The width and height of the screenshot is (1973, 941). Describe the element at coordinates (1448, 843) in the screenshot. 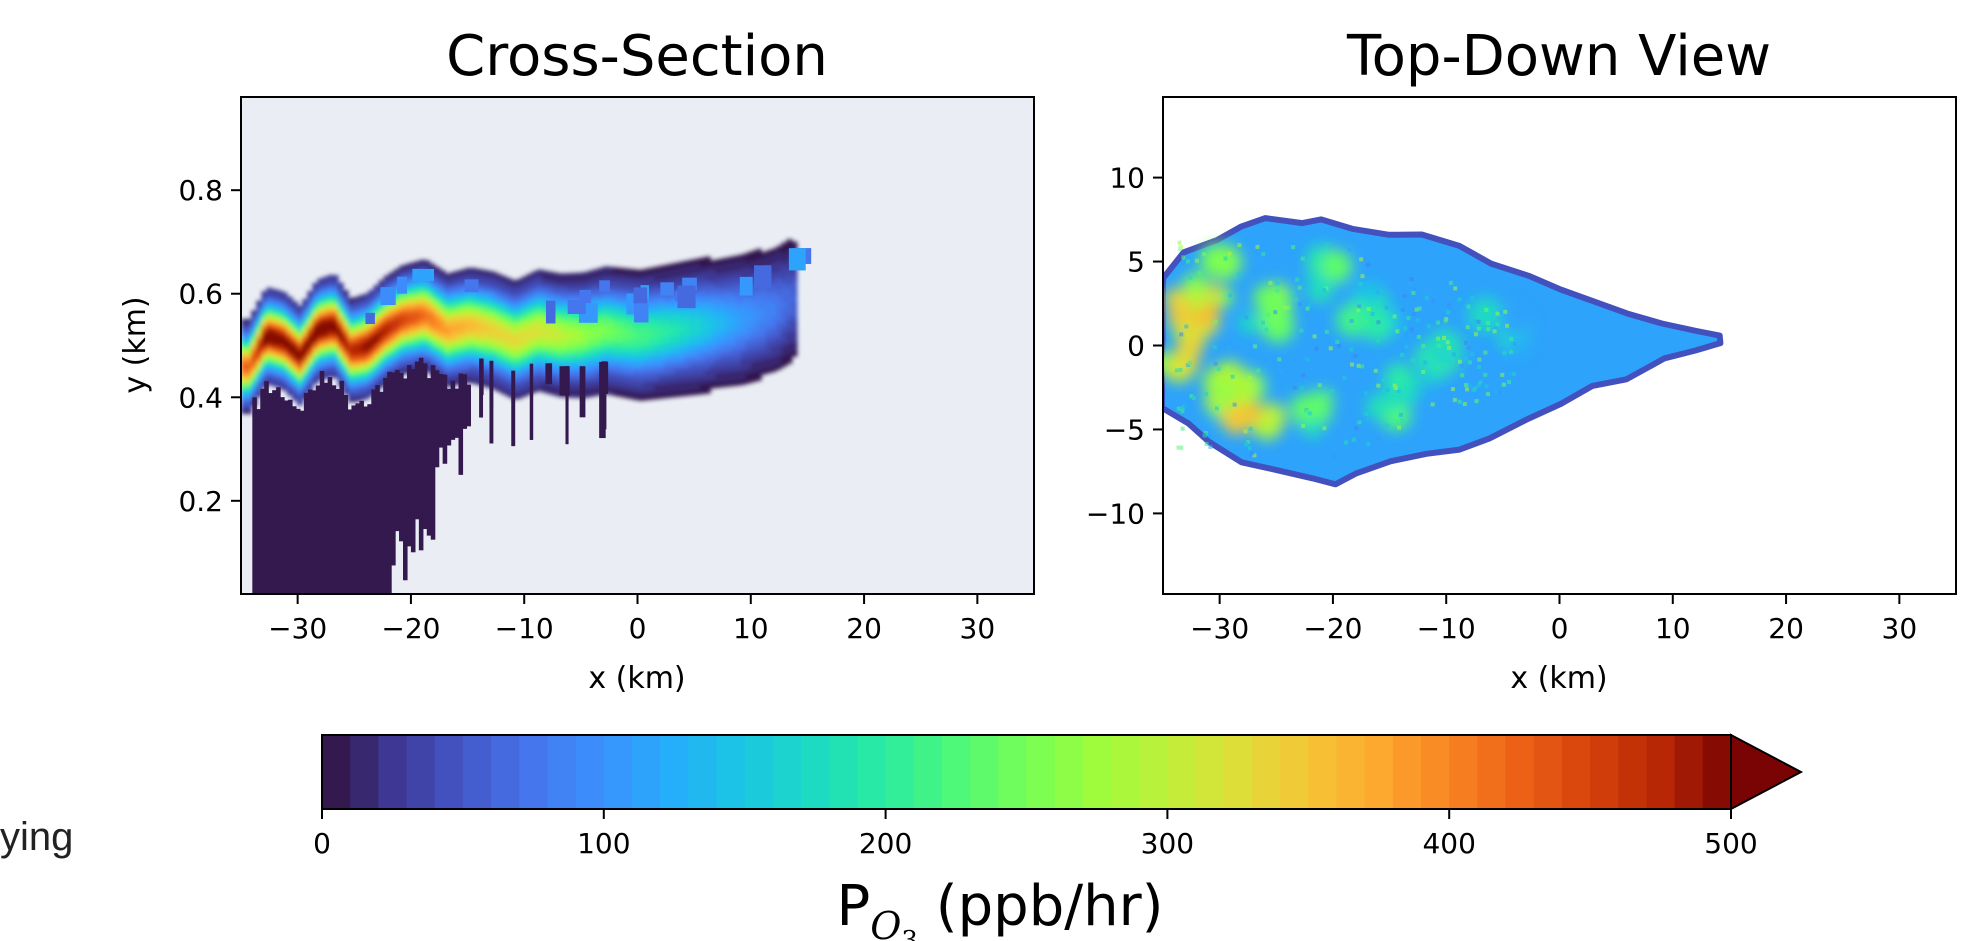

I see `colorbar-tick-label: 400` at that location.